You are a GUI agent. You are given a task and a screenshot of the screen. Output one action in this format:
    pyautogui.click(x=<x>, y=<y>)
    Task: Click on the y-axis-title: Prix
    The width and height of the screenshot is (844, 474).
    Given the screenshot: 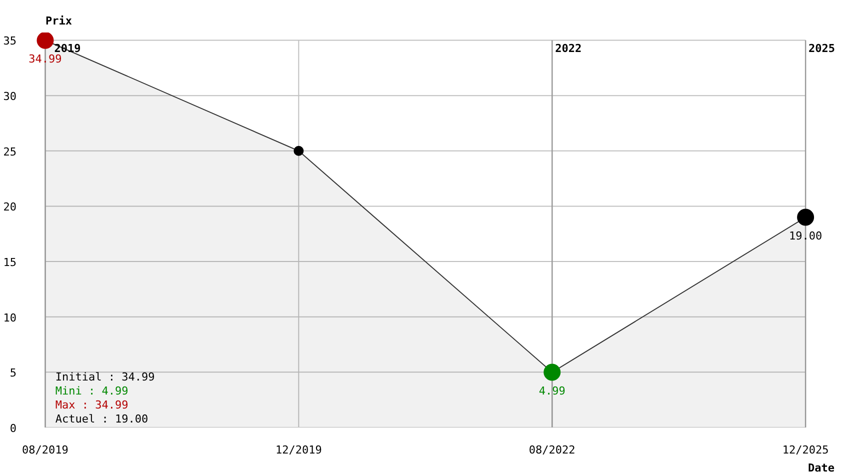 What is the action you would take?
    pyautogui.click(x=59, y=21)
    